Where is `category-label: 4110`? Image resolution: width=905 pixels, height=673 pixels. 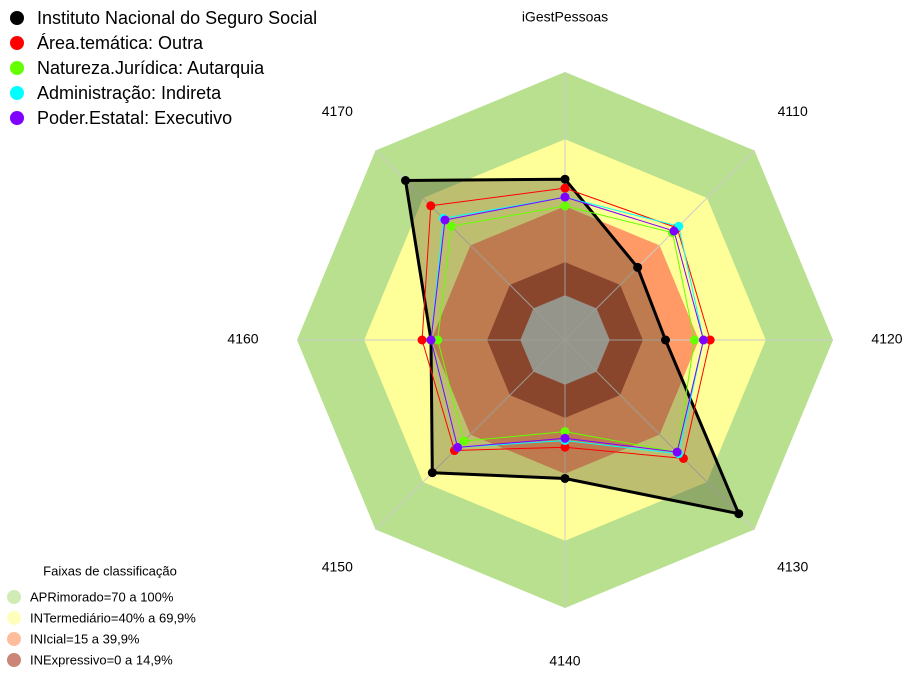
category-label: 4110 is located at coordinates (793, 111).